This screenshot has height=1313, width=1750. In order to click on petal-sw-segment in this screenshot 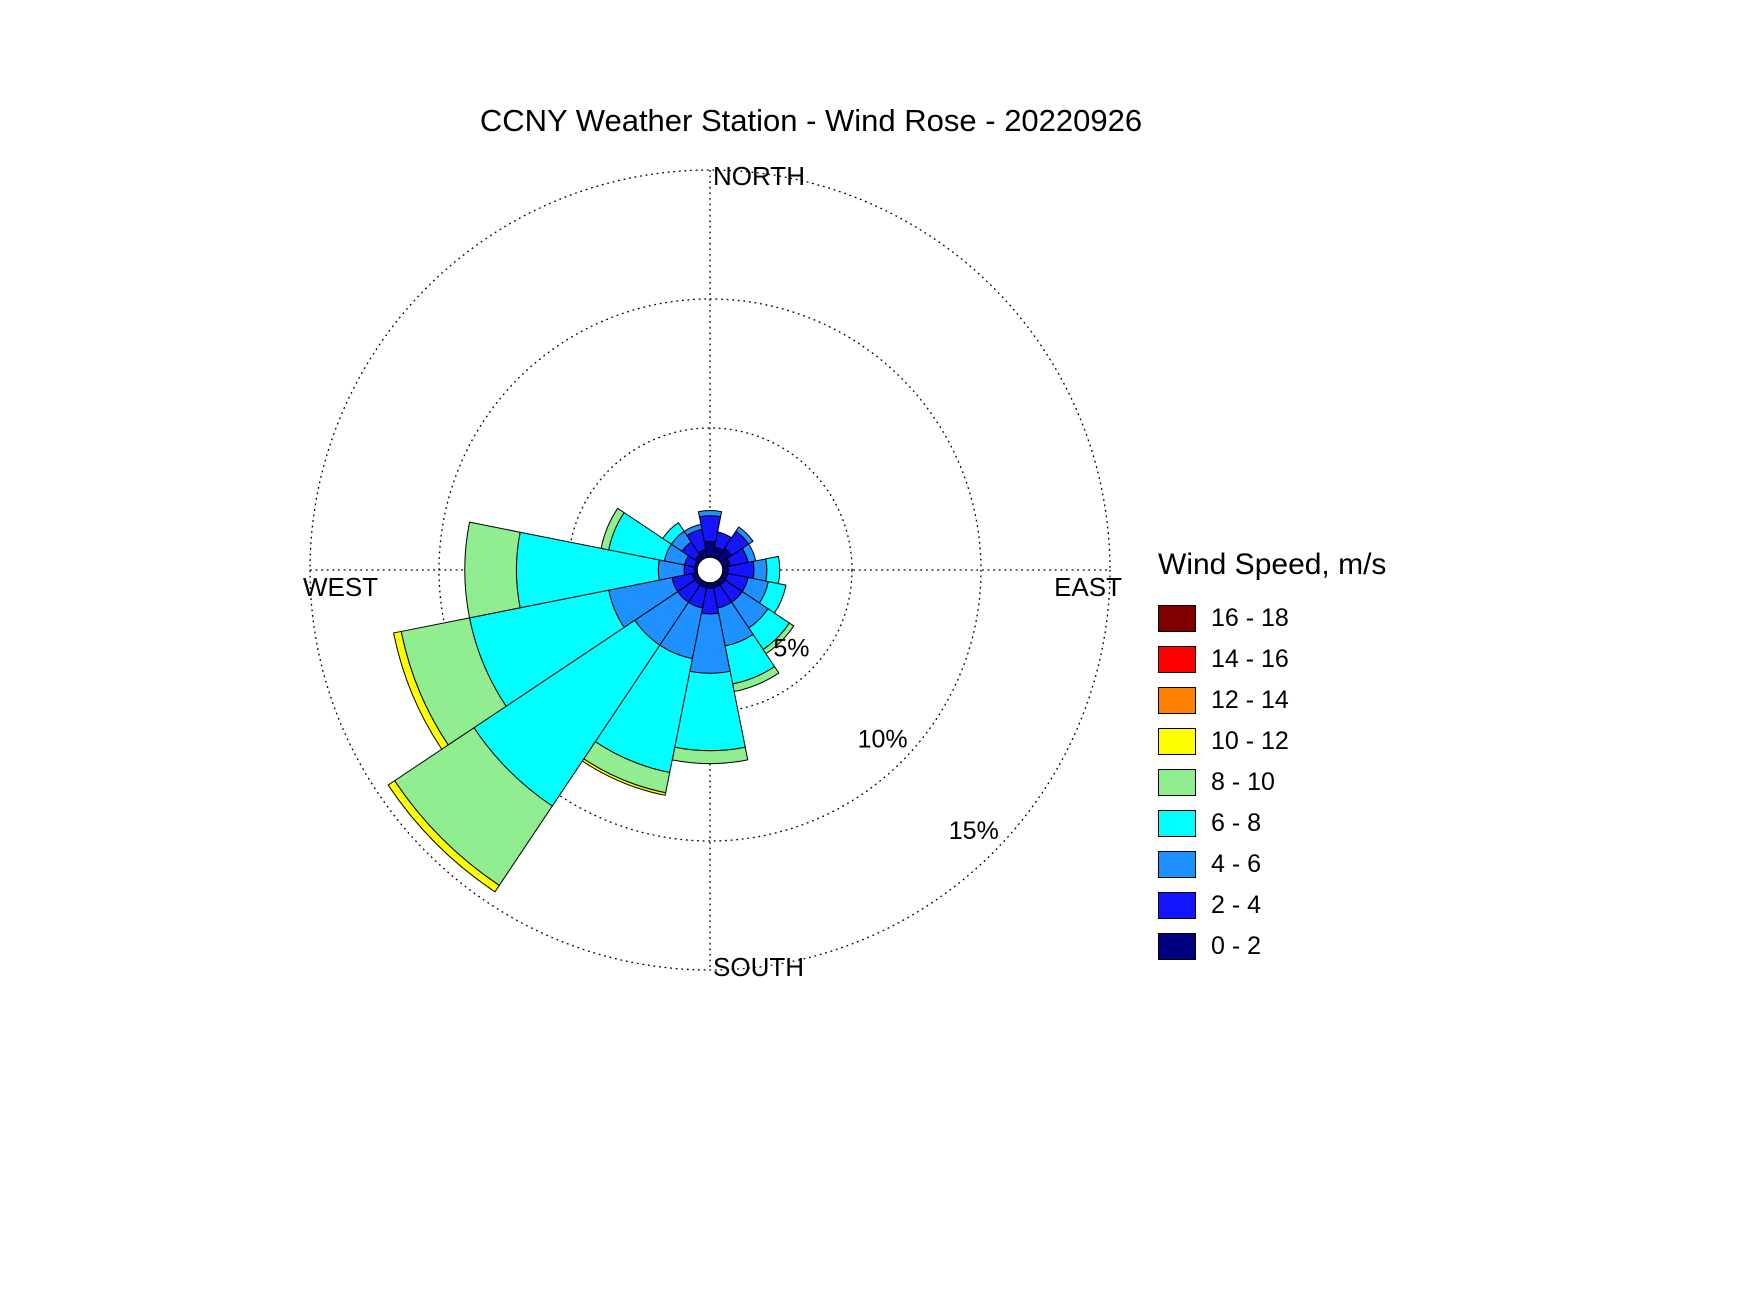, I will do `click(443, 836)`.